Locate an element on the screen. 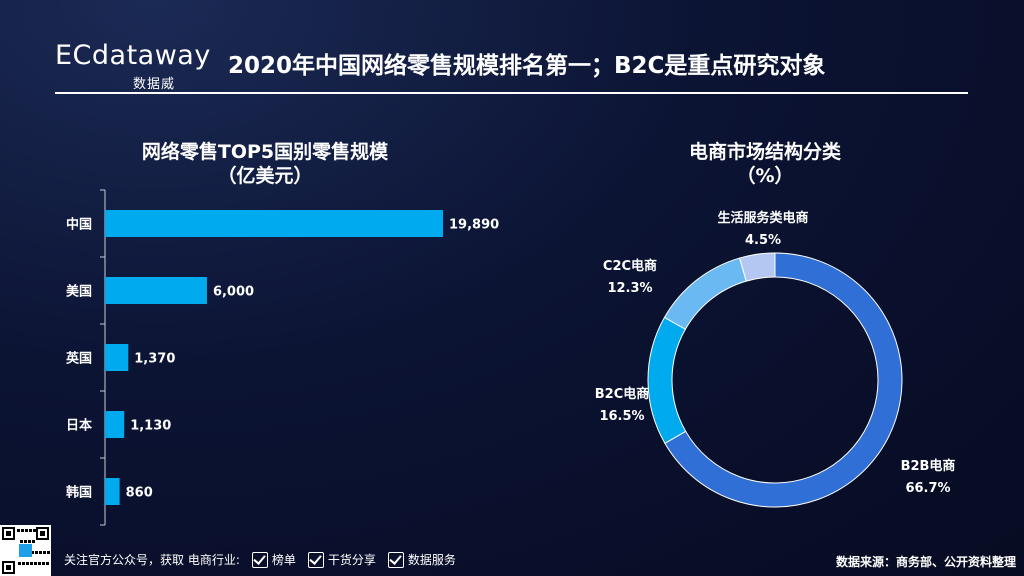 The image size is (1024, 576). logo-text-en: ECdataway is located at coordinates (133, 55).